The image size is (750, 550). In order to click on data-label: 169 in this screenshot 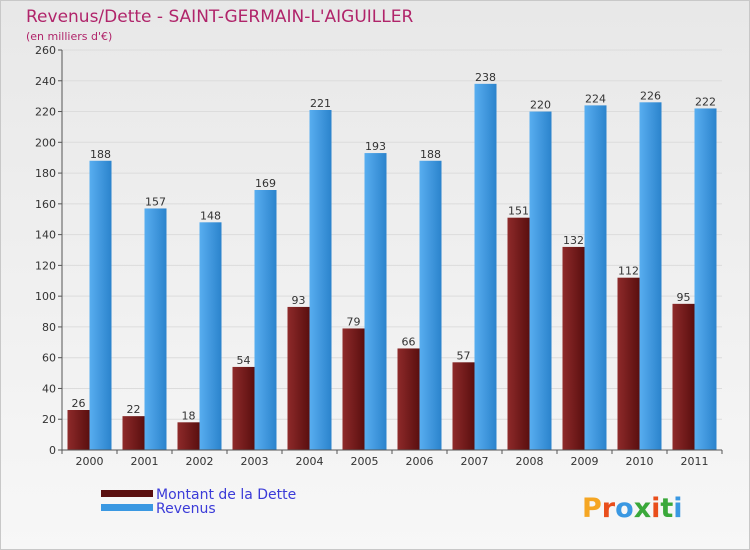, I will do `click(265, 183)`.